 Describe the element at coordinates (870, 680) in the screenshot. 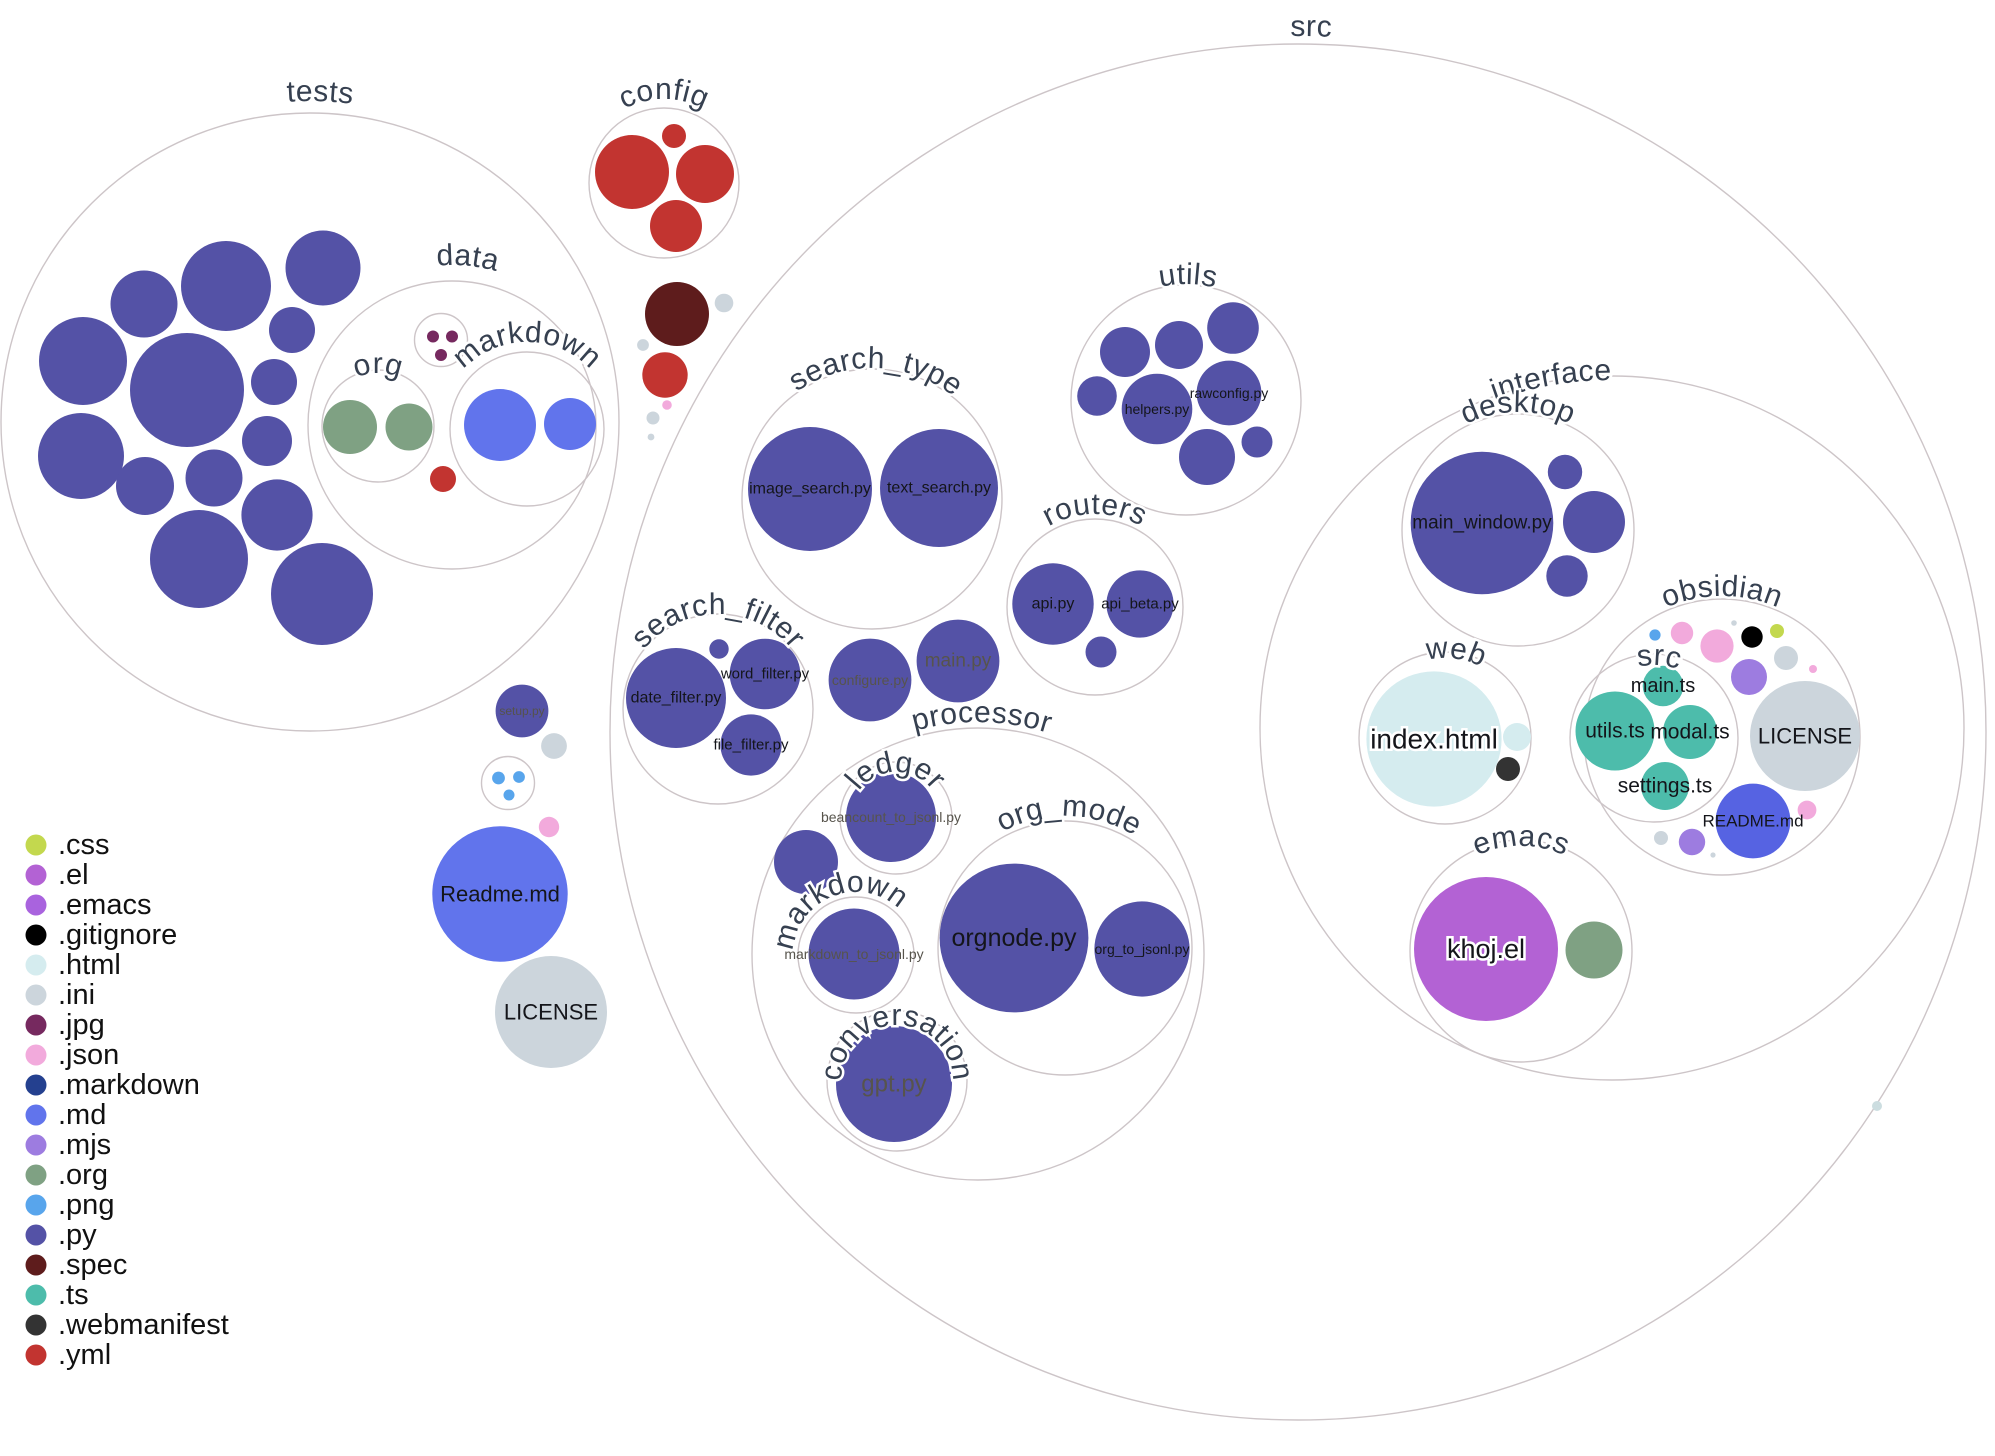

I see `svg-text: configure.py` at that location.